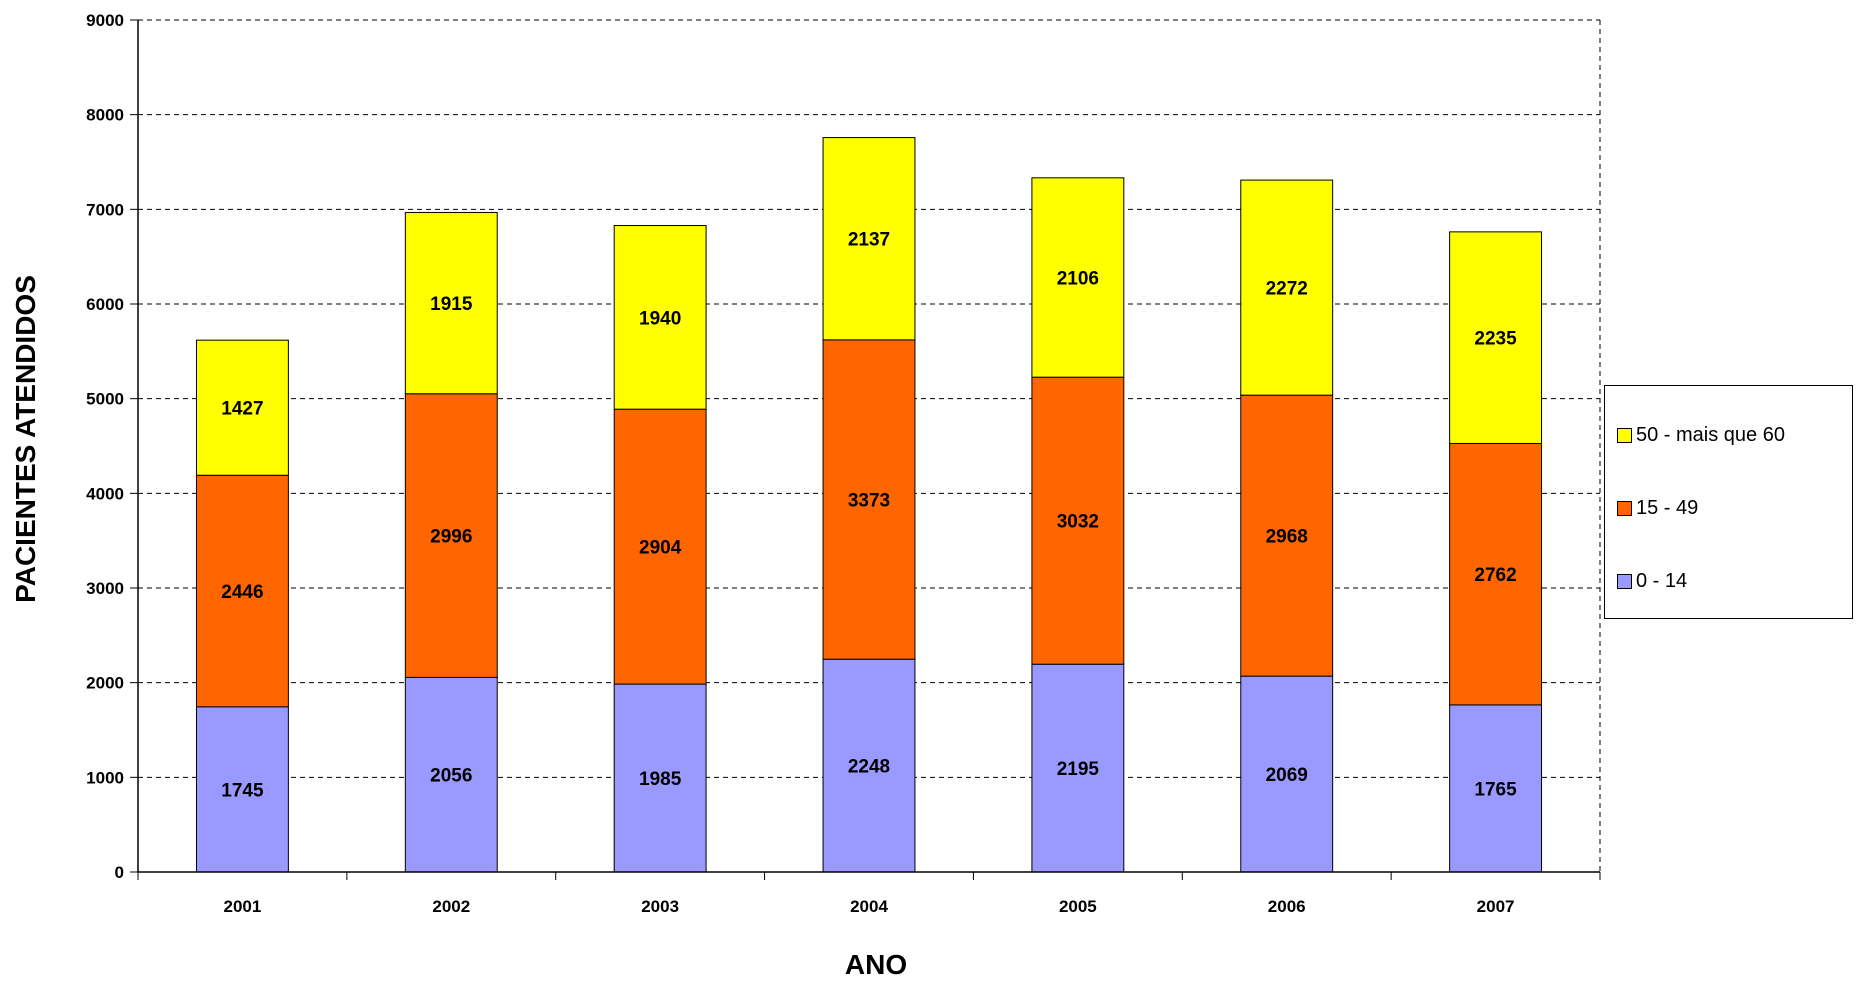 Image resolution: width=1856 pixels, height=981 pixels. Describe the element at coordinates (105, 493) in the screenshot. I see `y-tick-label: 4000` at that location.